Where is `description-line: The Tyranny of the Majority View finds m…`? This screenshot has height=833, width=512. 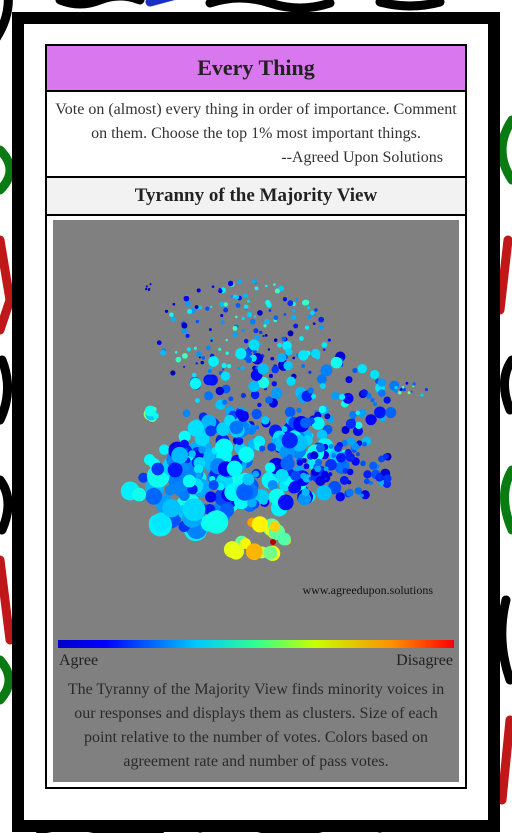 description-line: The Tyranny of the Majority View finds m… is located at coordinates (256, 689).